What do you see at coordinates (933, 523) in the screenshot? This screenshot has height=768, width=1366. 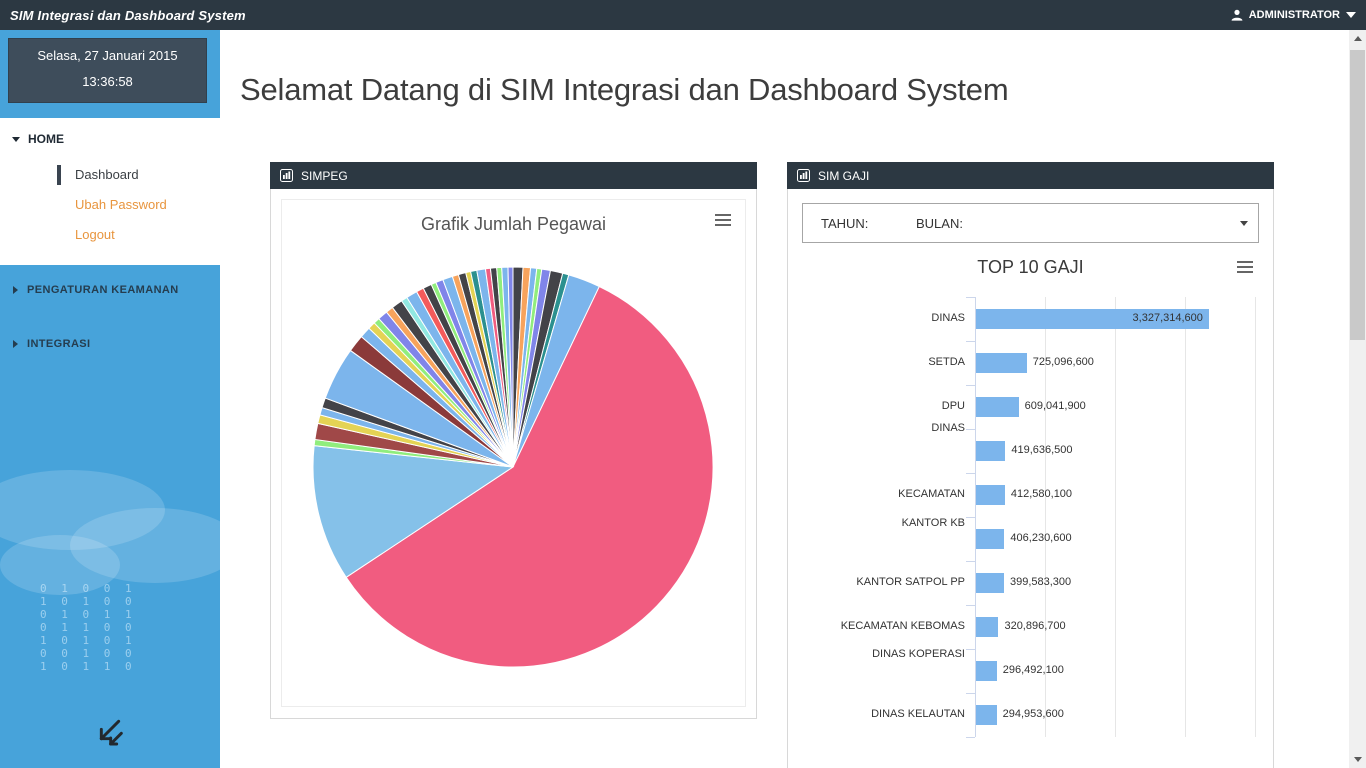 I see `bar-category-label: KANTOR KB` at bounding box center [933, 523].